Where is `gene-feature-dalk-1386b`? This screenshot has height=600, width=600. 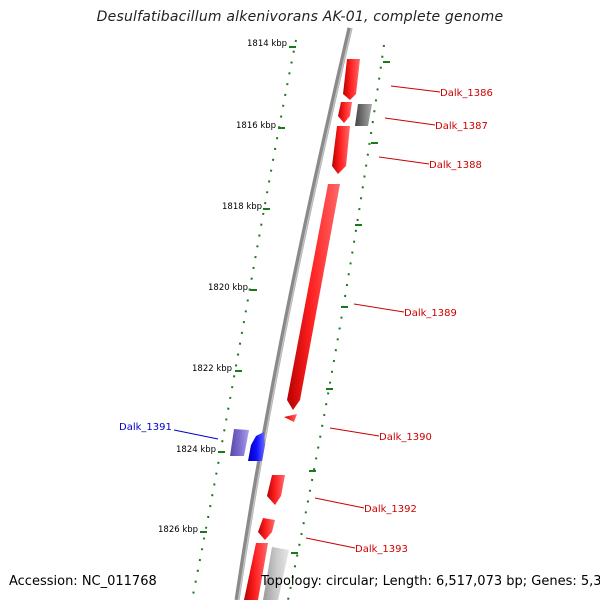
gene-feature-dalk-1386b is located at coordinates (345, 112).